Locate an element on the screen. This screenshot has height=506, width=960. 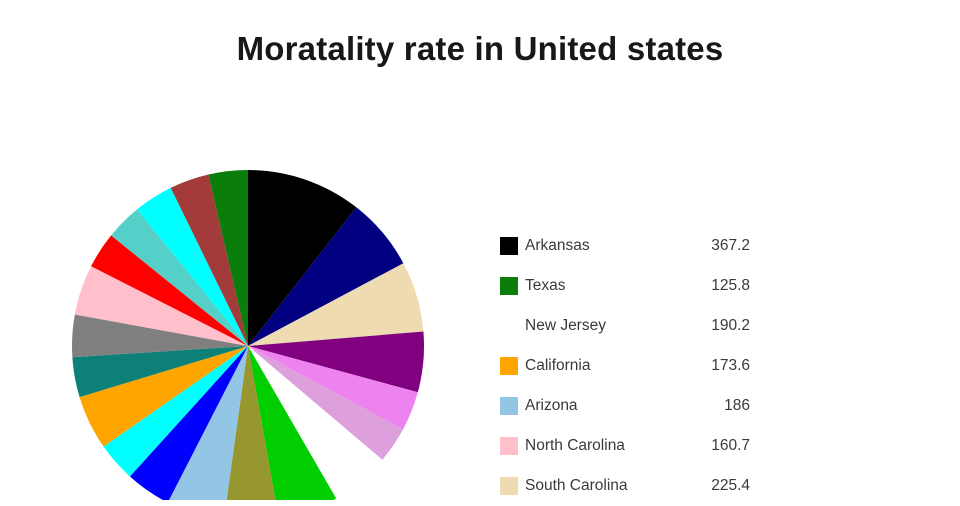
legend-label: Arkansas is located at coordinates (557, 245).